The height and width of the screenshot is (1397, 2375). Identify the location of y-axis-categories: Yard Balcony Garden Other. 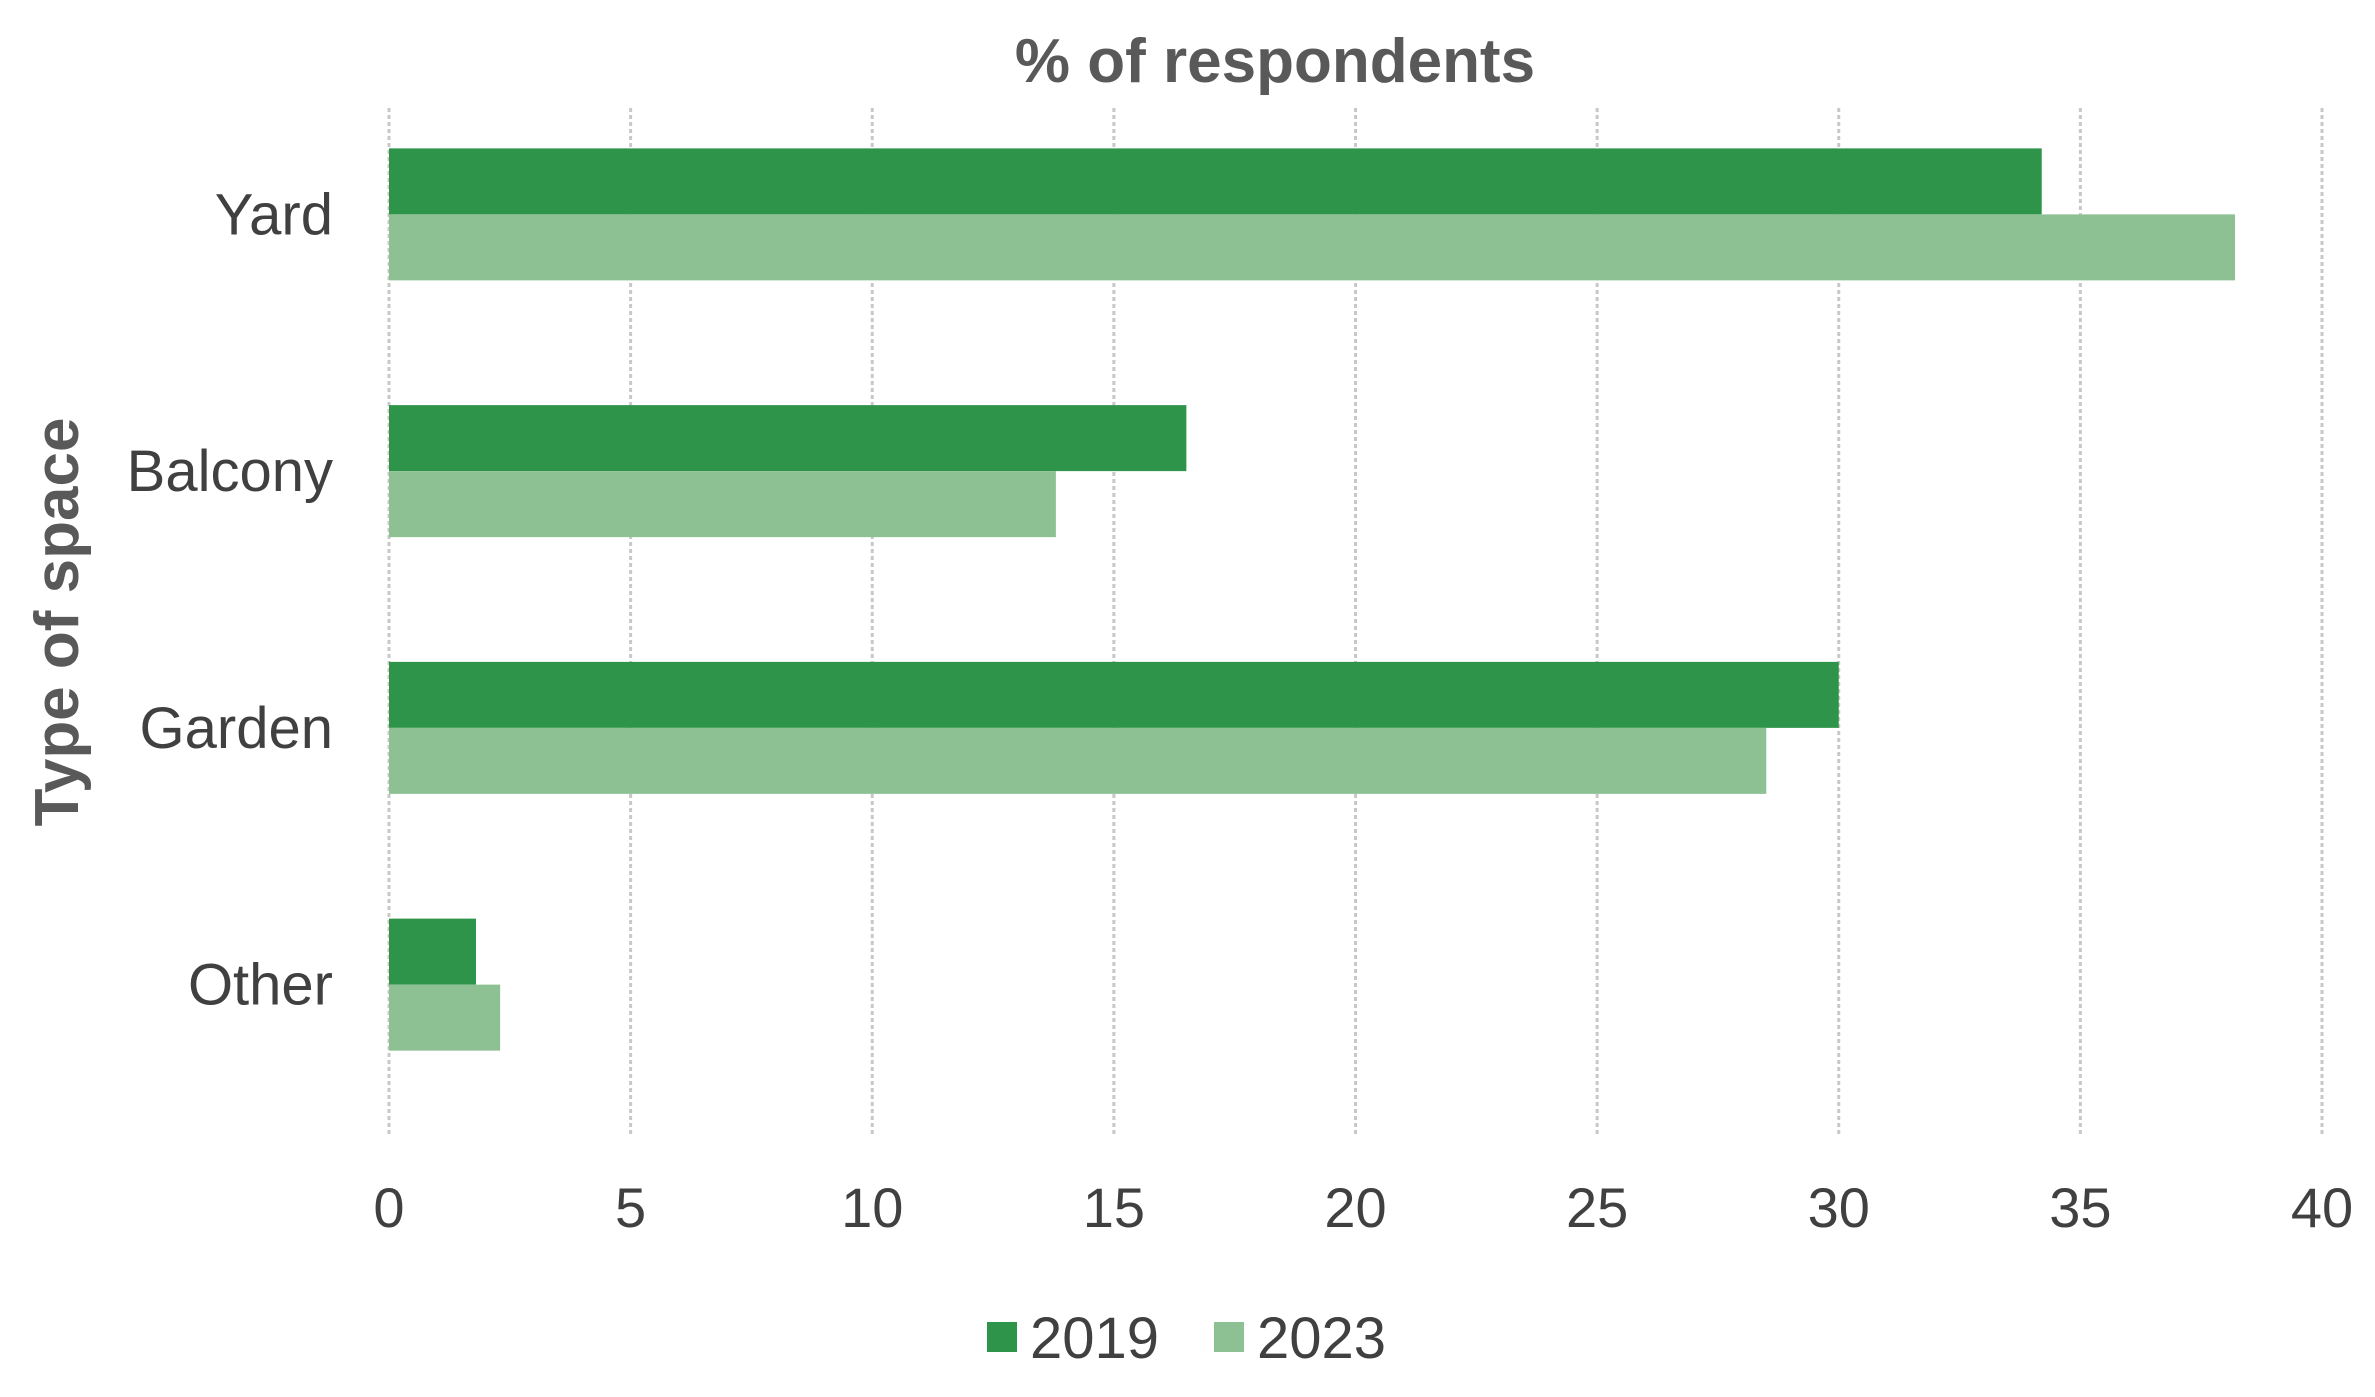
(230, 599).